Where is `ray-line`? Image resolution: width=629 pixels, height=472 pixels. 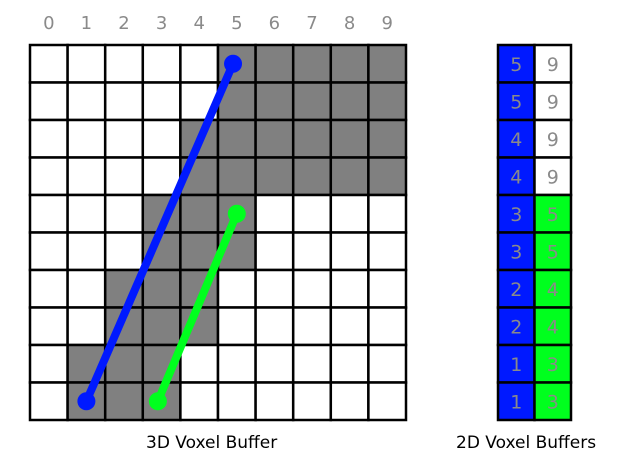
ray-line is located at coordinates (197, 307).